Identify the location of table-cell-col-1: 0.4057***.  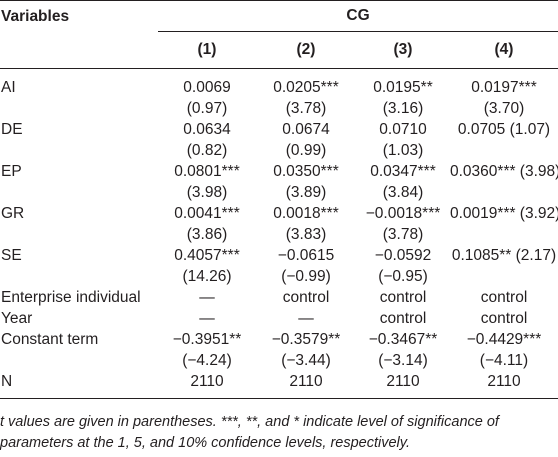
(207, 255).